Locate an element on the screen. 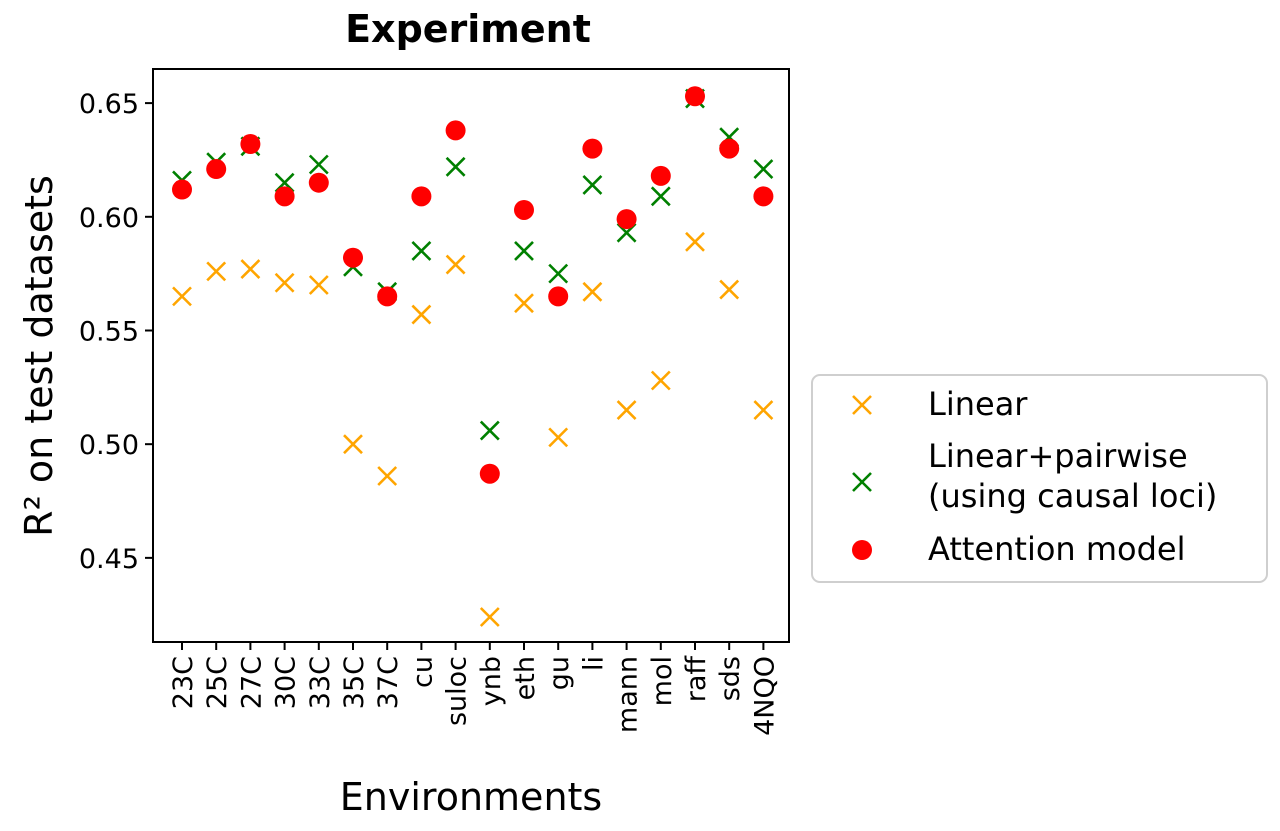 This screenshot has height=831, width=1280. x-tick-label: 27C is located at coordinates (251, 682).